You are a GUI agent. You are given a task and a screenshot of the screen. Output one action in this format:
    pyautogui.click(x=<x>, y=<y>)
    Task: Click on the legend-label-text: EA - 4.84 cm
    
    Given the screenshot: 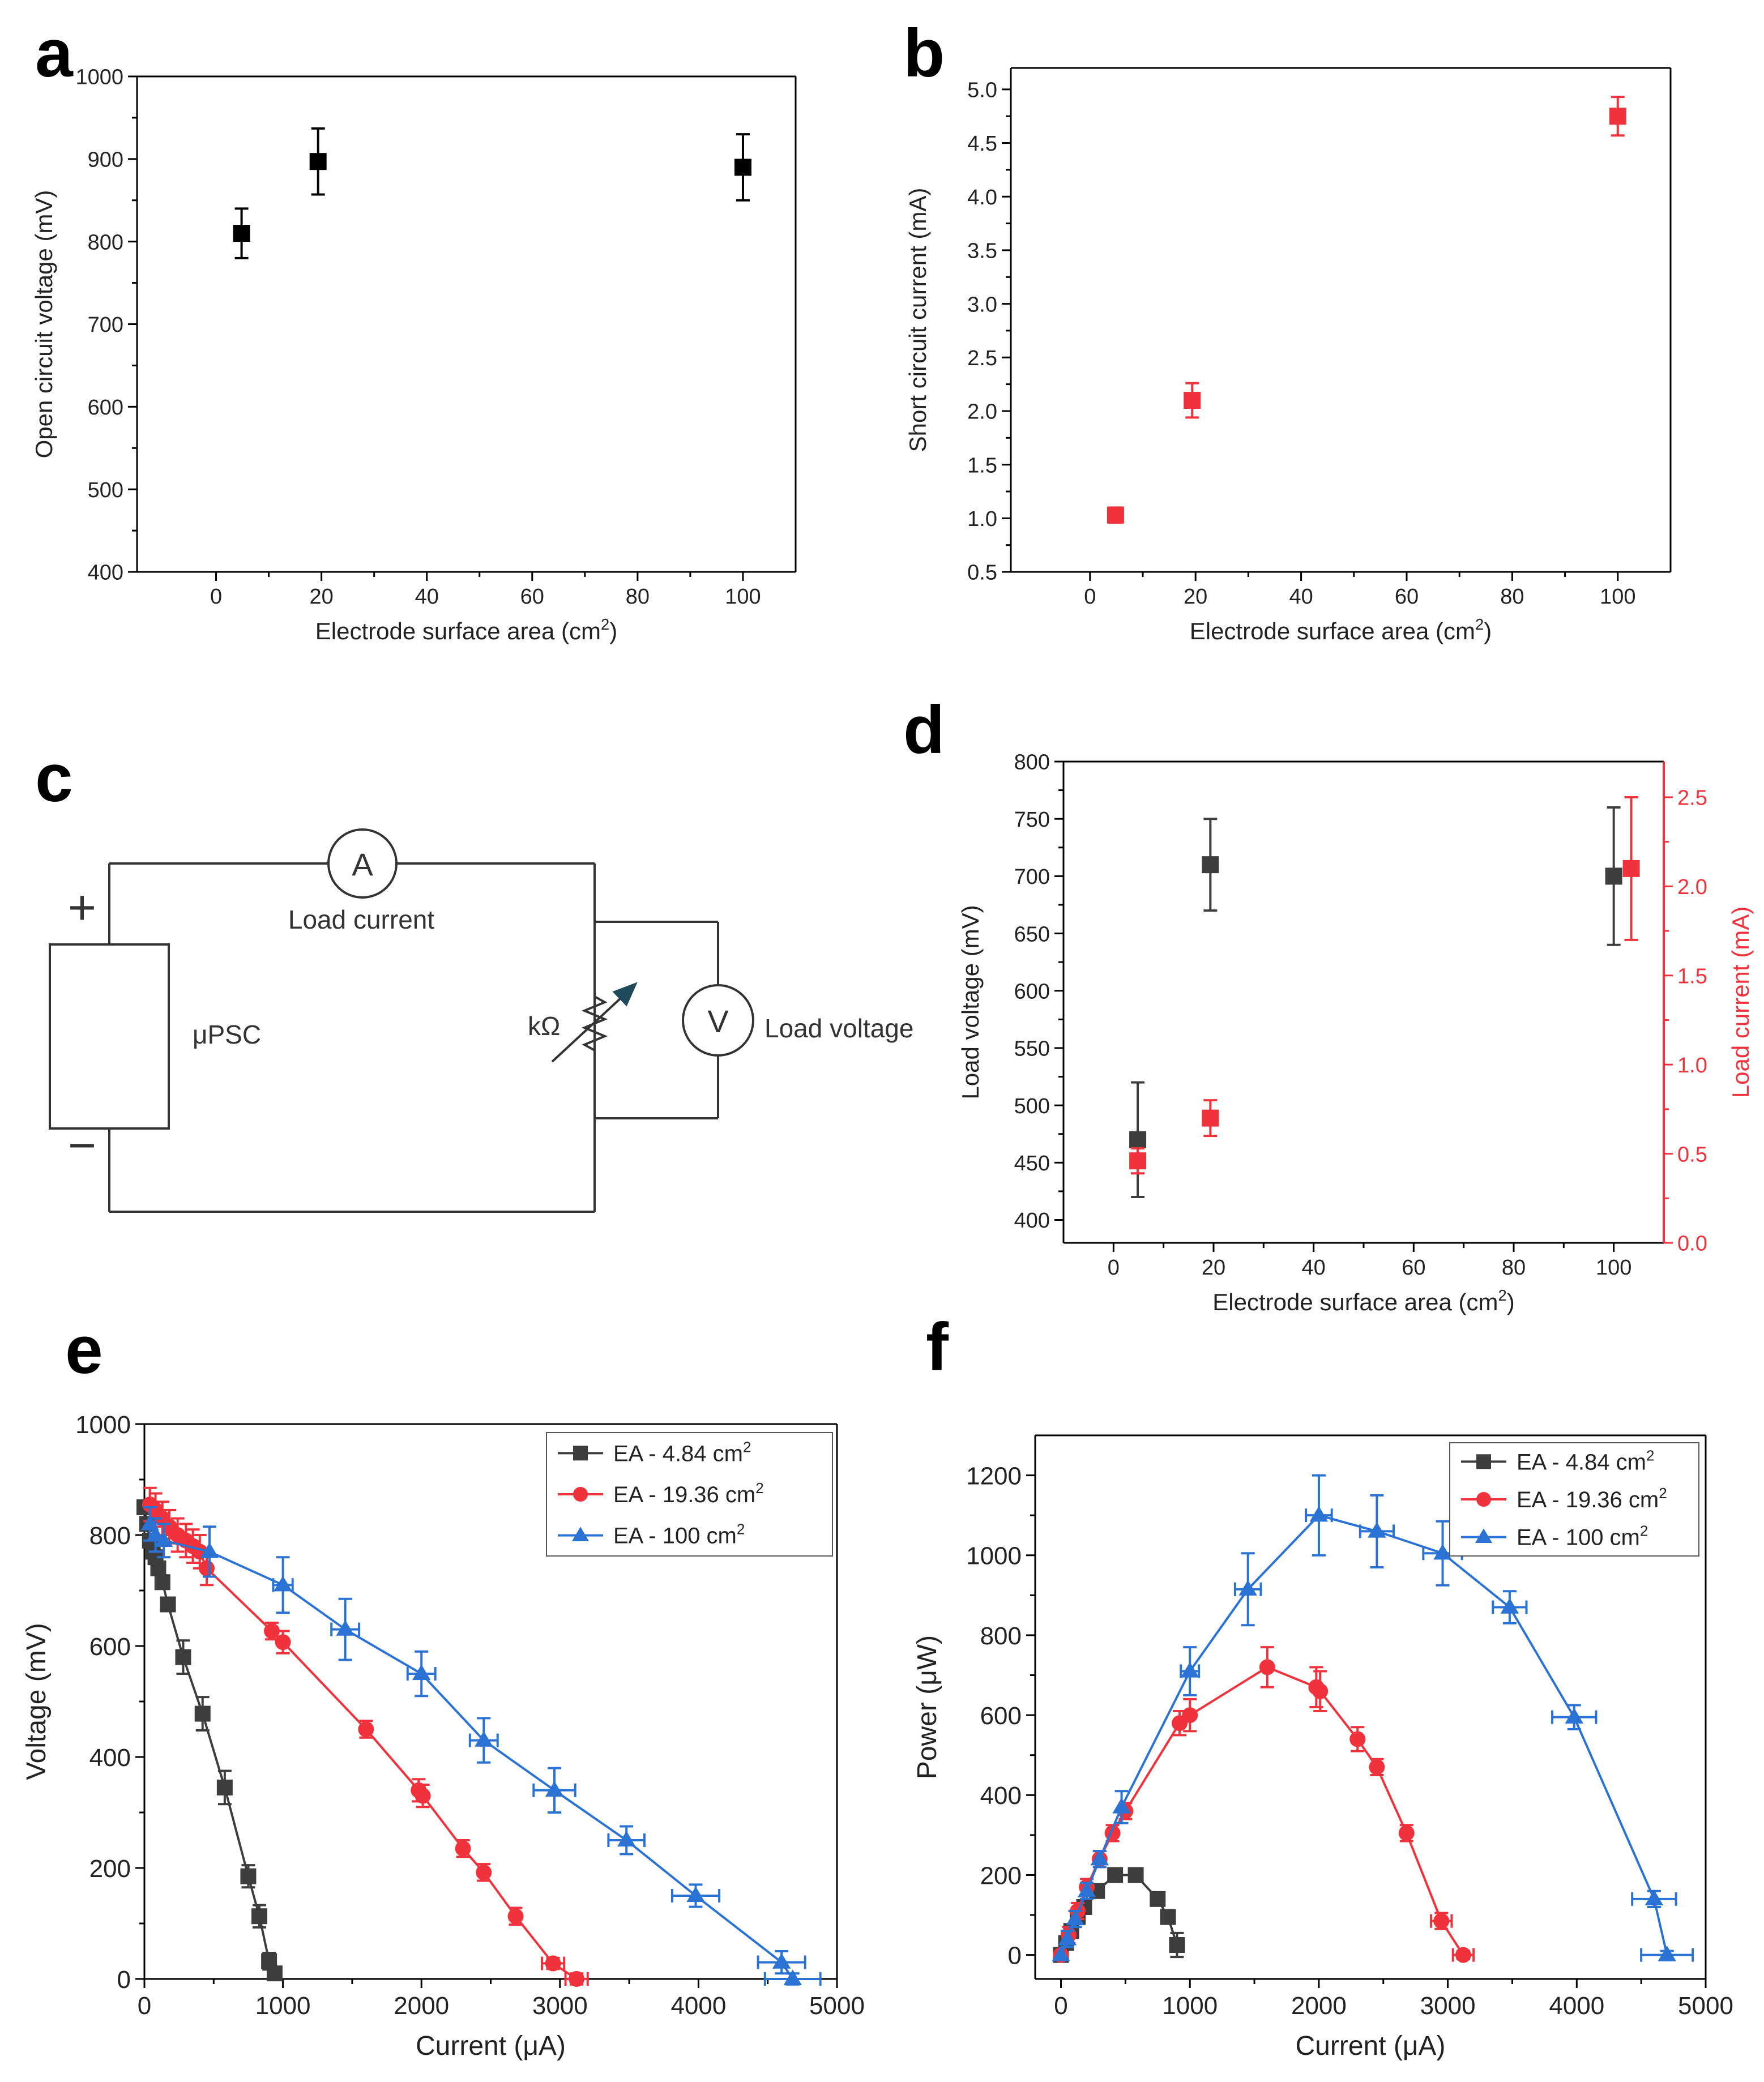 What is the action you would take?
    pyautogui.click(x=678, y=1453)
    